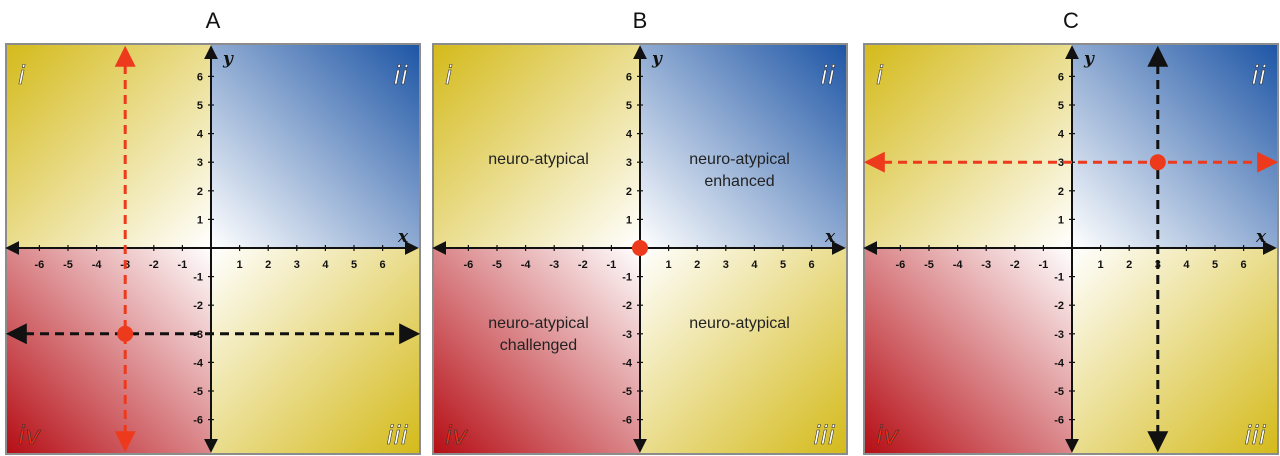 The width and height of the screenshot is (1280, 456). Describe the element at coordinates (739, 181) in the screenshot. I see `region-label-top-right: enhanced` at that location.